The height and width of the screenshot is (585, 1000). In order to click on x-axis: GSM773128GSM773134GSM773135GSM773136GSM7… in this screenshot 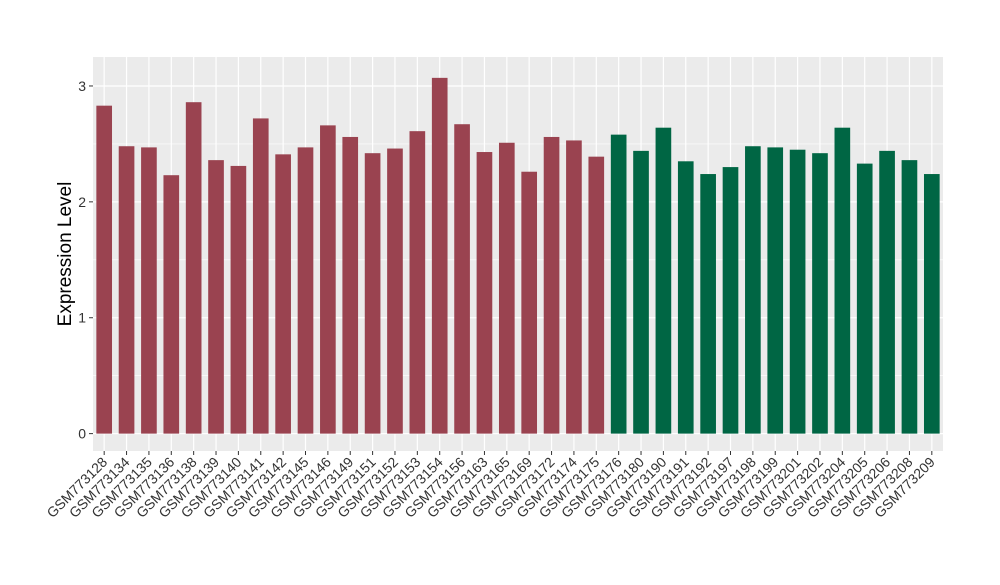, I will do `click(490, 486)`.